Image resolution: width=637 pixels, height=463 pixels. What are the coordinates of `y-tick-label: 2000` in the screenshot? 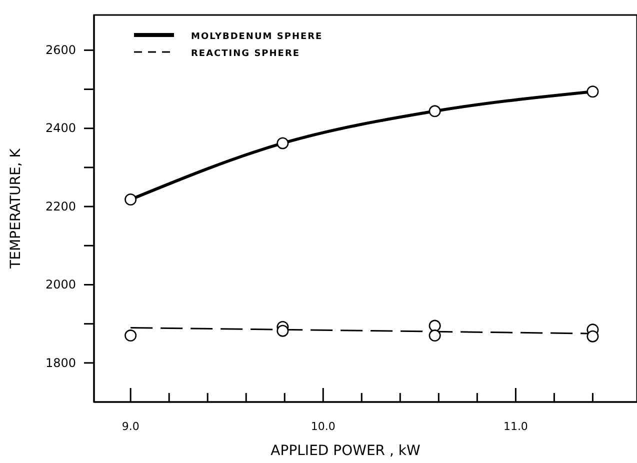 It's located at (60, 285).